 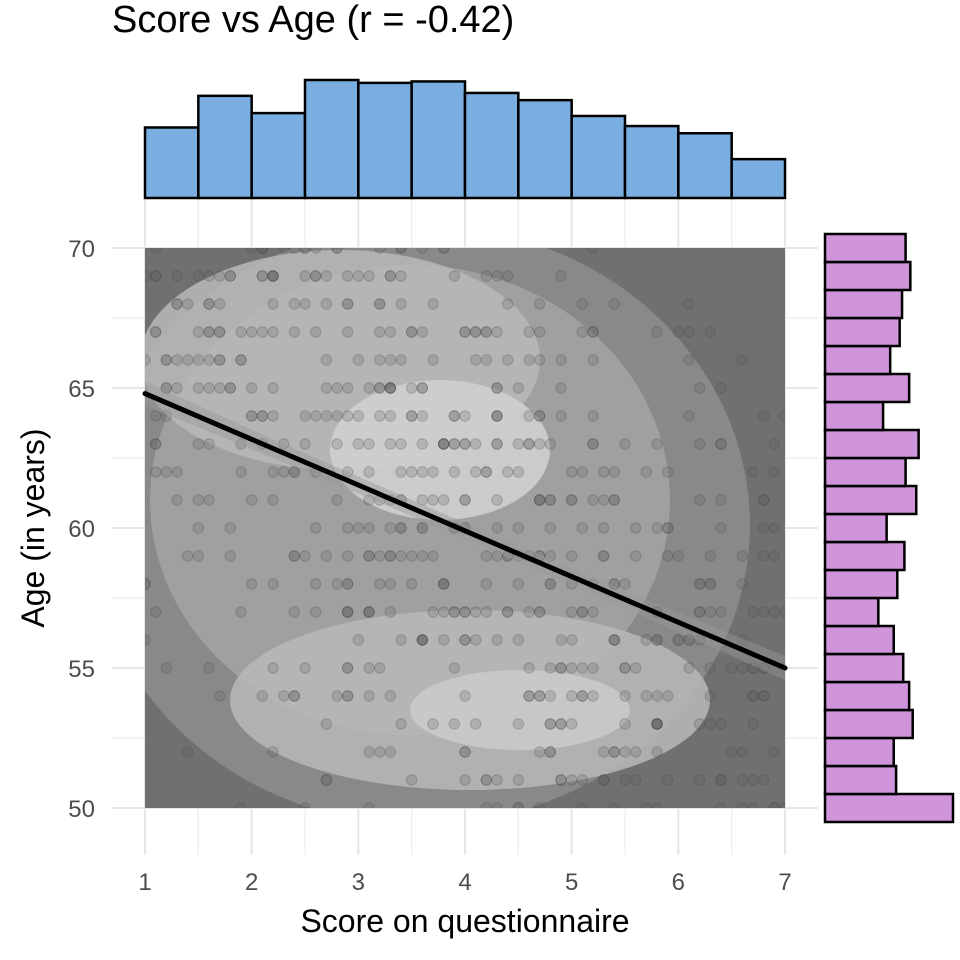 I want to click on x-tick-label: 5, so click(x=571, y=882).